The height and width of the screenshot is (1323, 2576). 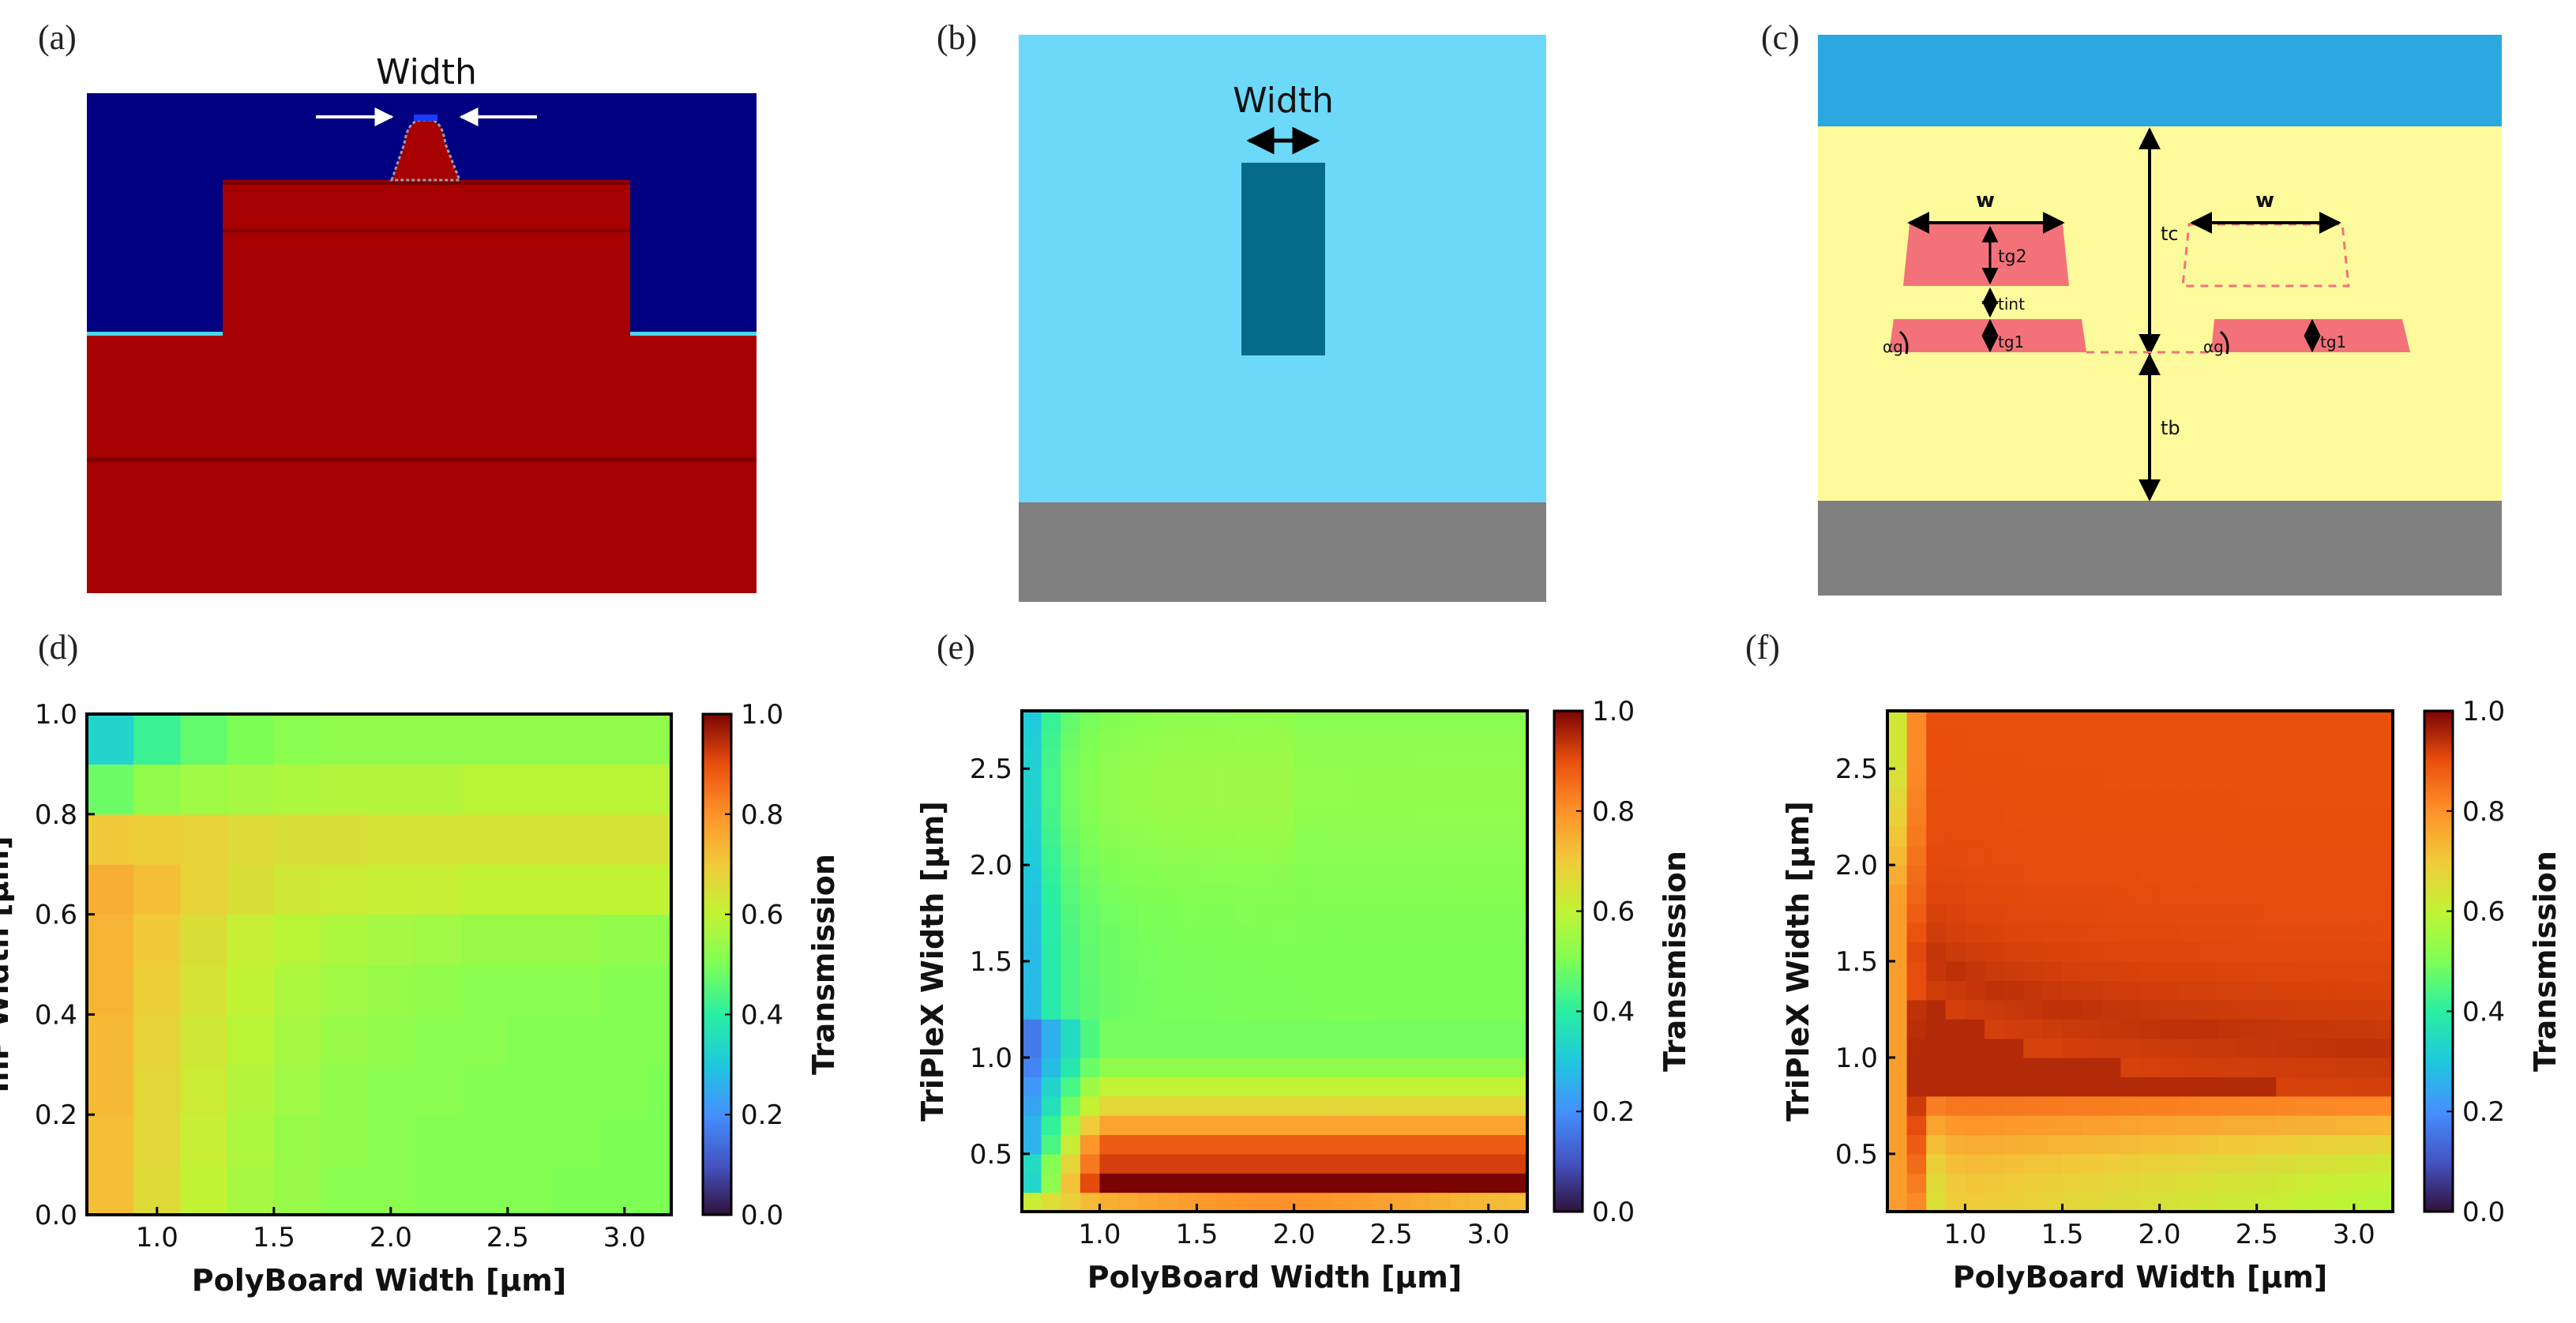 I want to click on heatmap-cells, so click(x=1275, y=961).